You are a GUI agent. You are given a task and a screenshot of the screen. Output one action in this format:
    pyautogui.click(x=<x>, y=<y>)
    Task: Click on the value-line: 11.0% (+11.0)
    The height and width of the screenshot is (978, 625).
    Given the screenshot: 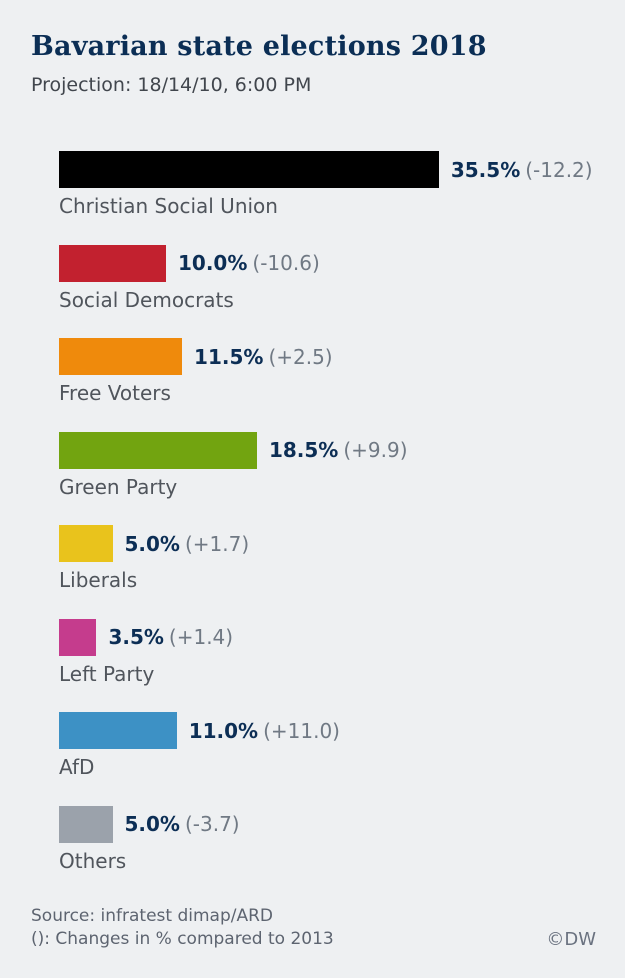 What is the action you would take?
    pyautogui.click(x=264, y=731)
    